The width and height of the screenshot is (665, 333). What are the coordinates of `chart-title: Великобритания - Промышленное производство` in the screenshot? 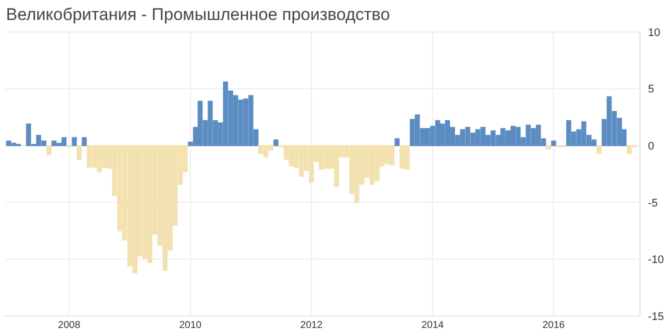 It's located at (198, 14).